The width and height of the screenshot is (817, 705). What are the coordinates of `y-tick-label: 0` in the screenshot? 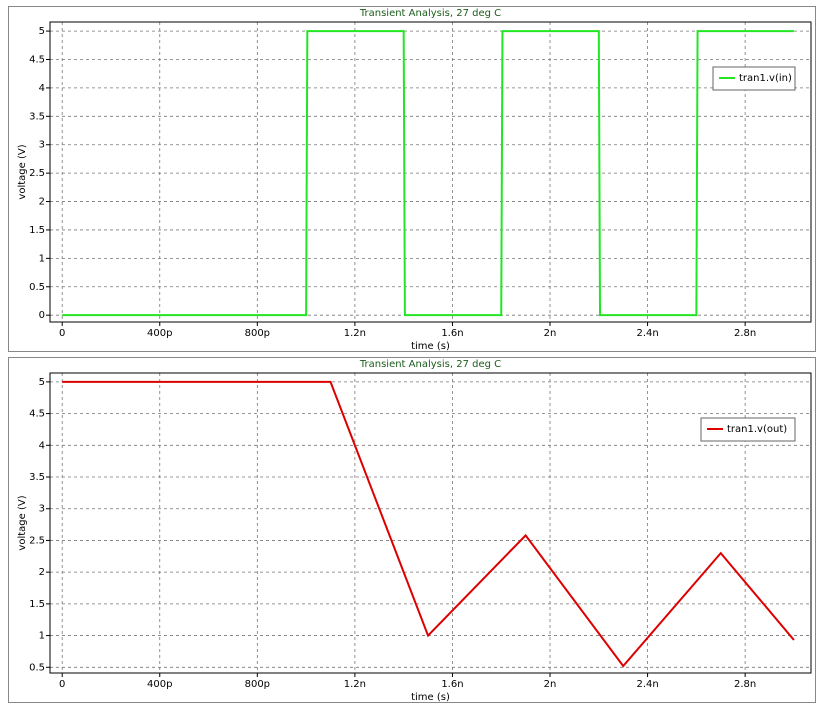 It's located at (42, 315).